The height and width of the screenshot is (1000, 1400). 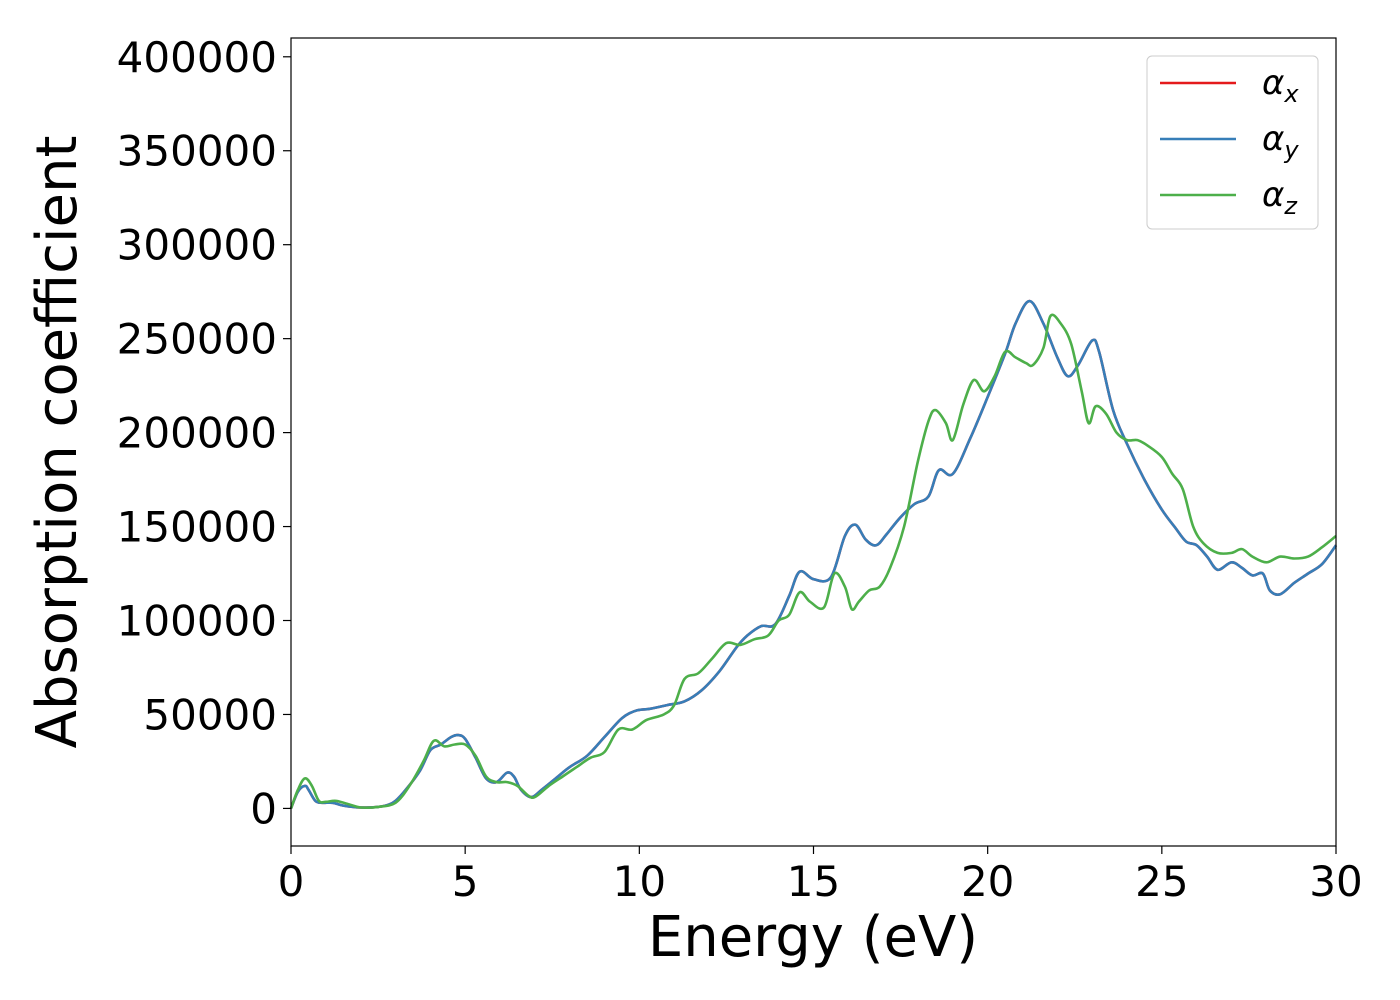 What do you see at coordinates (1335, 881) in the screenshot?
I see `x-tick-label: 30` at bounding box center [1335, 881].